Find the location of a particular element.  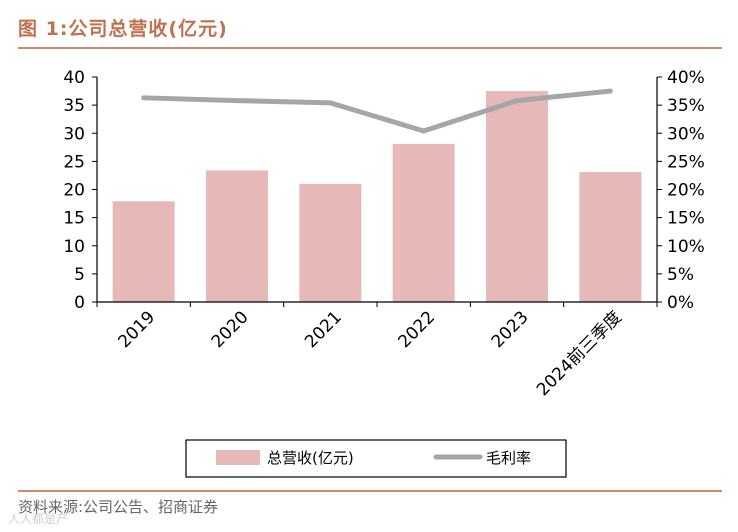

legend: 总营收(亿元) 毛利率 is located at coordinates (376, 458).